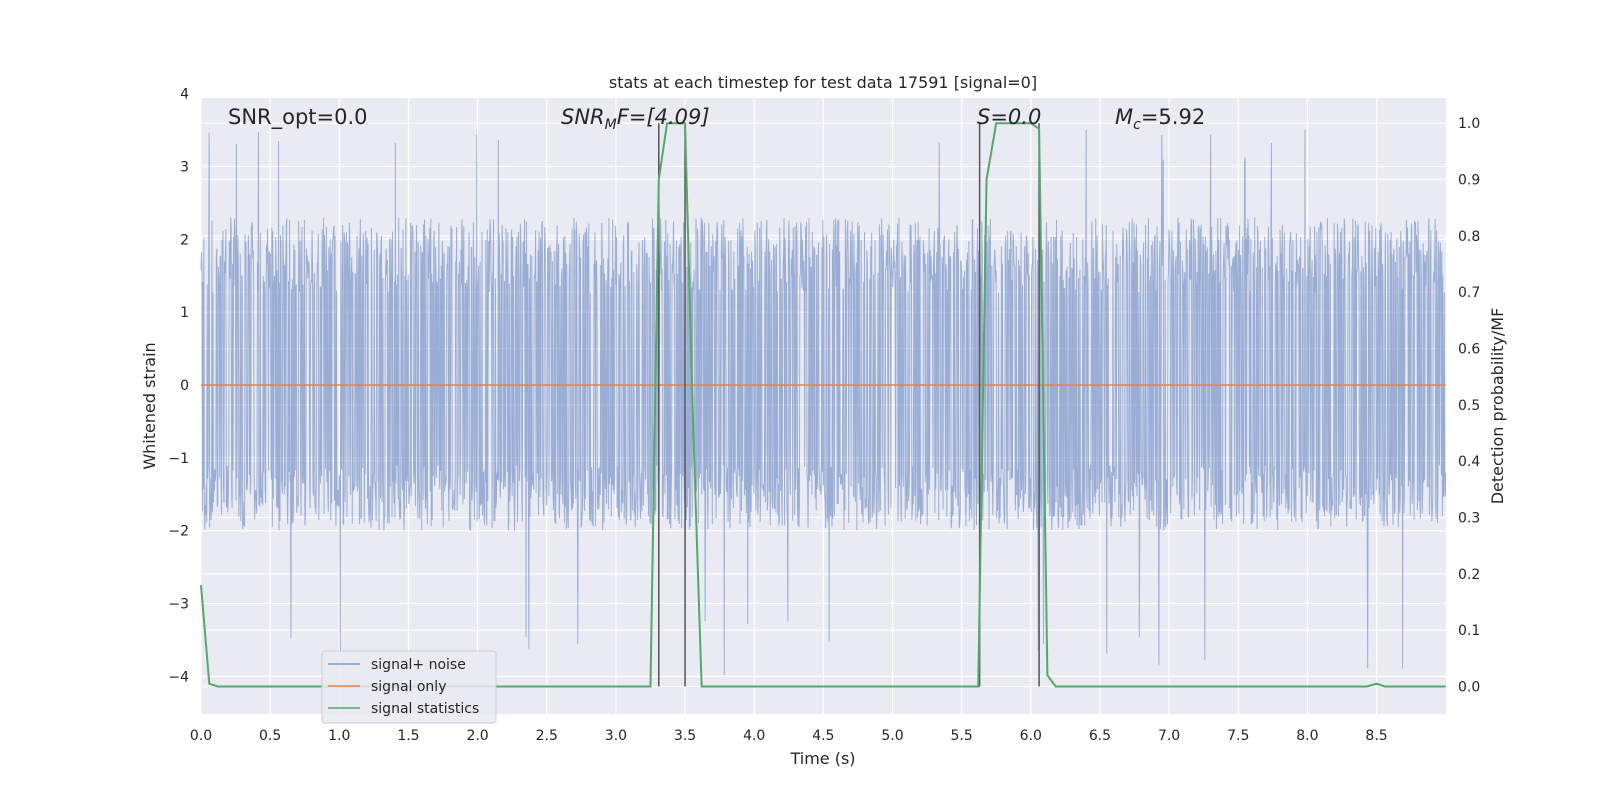 The height and width of the screenshot is (800, 1600). What do you see at coordinates (178, 532) in the screenshot?
I see `y-tick-label: −2` at bounding box center [178, 532].